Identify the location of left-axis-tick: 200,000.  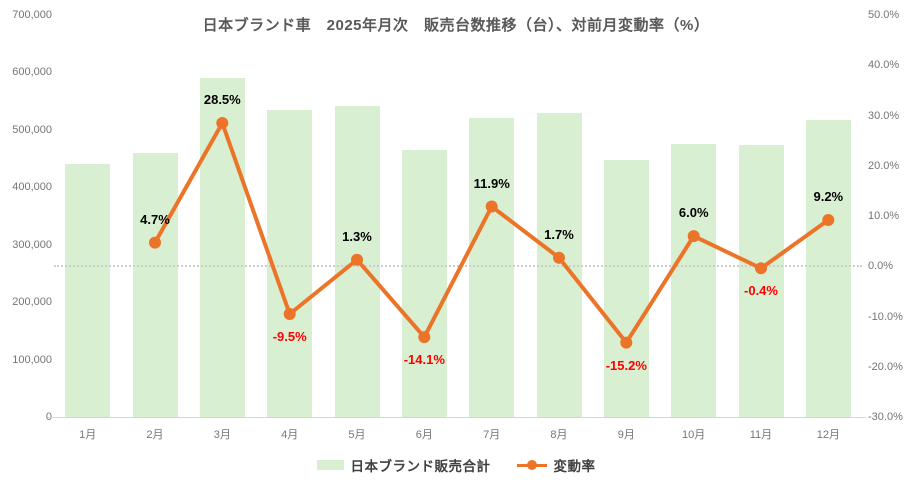
(32, 302).